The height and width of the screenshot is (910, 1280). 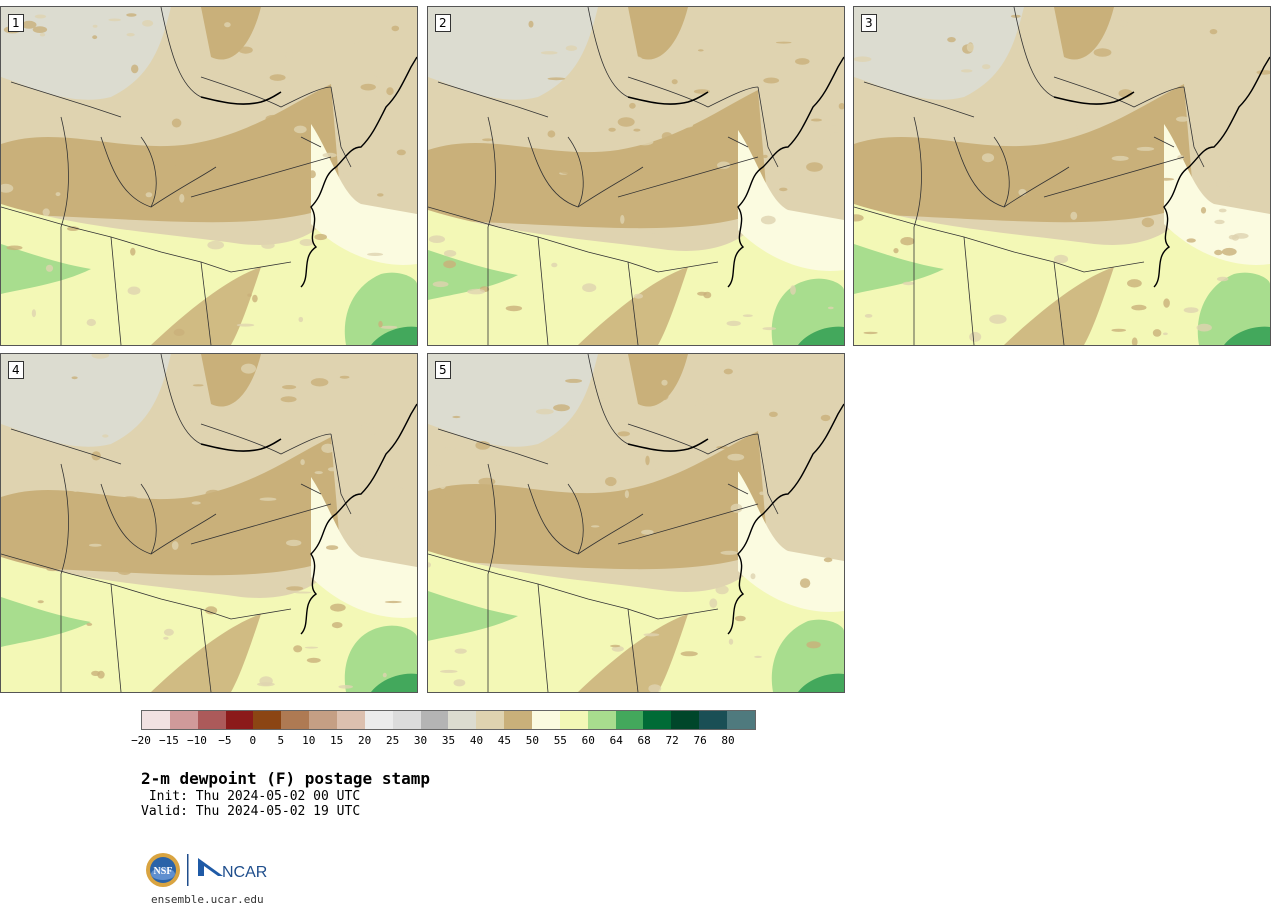 What do you see at coordinates (169, 740) in the screenshot?
I see `colorbar-tick-label: −15` at bounding box center [169, 740].